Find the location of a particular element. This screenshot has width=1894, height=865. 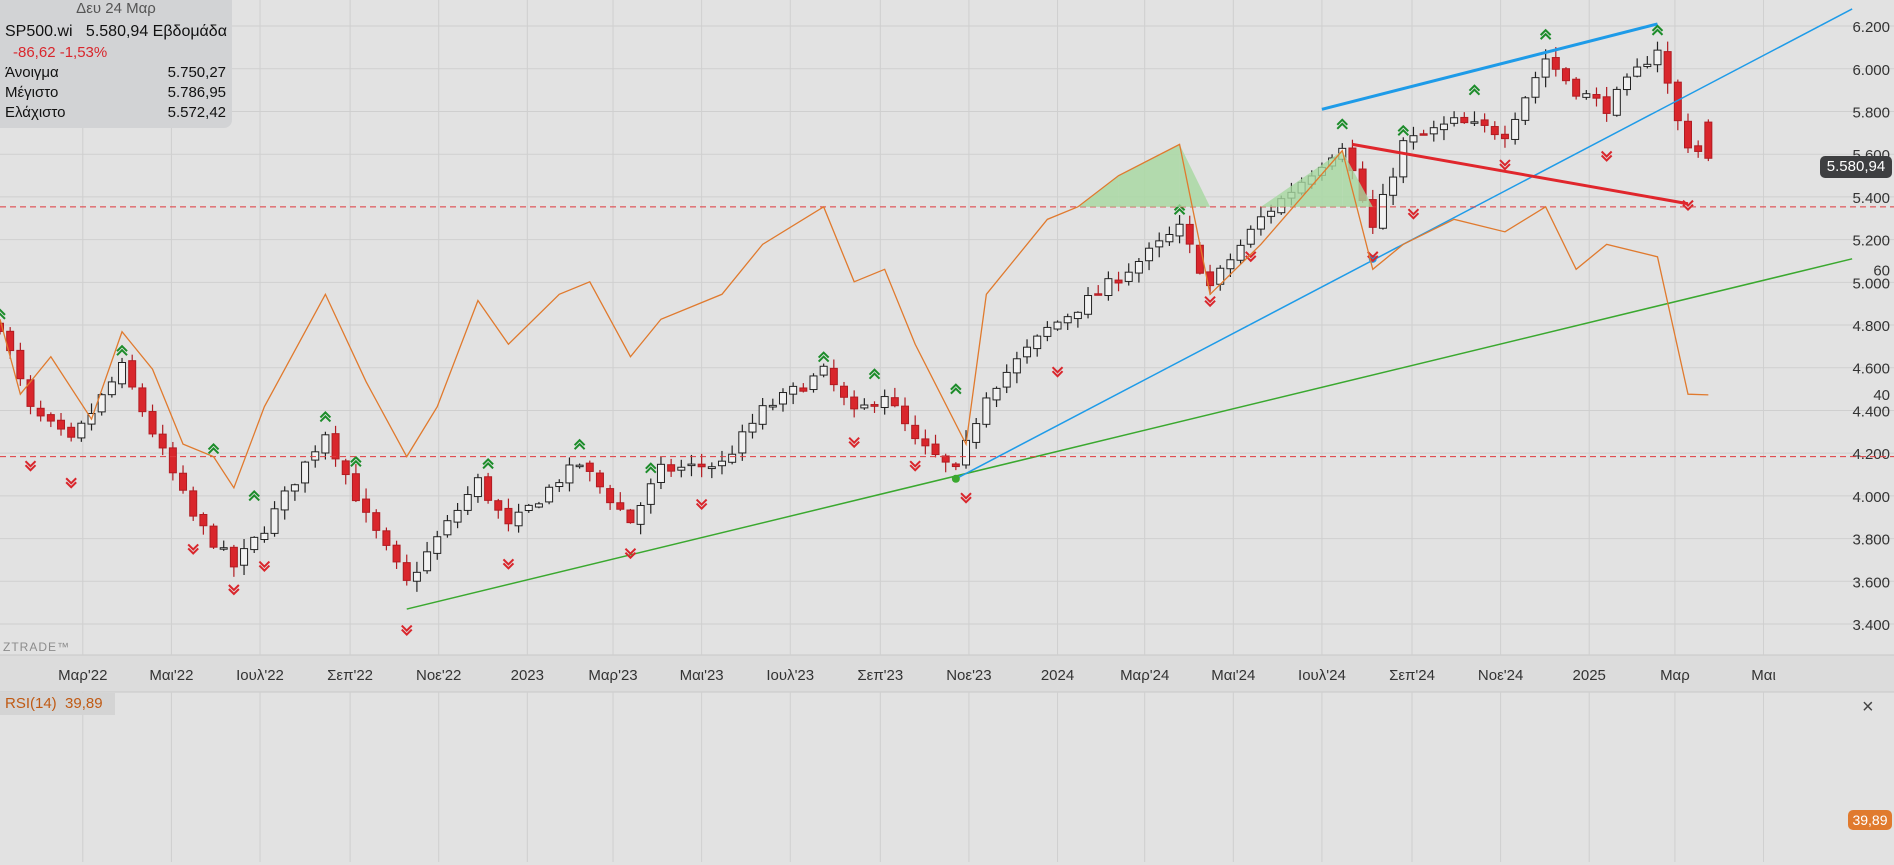

rsi-indicator-label: RSI(14) 39,89 is located at coordinates (57, 704).